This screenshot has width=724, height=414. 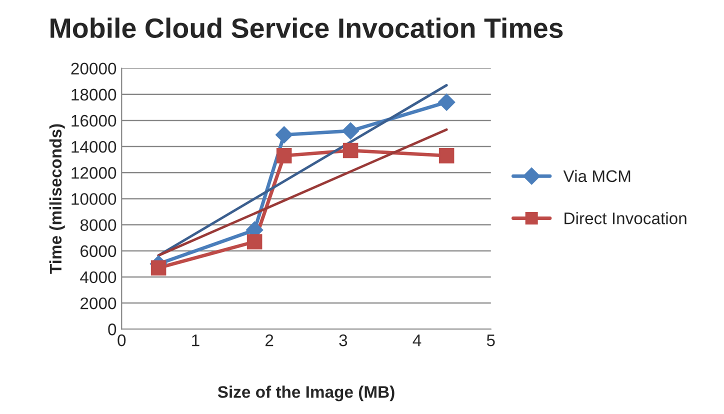 What do you see at coordinates (306, 394) in the screenshot?
I see `x-axis-title: Size of the Image (MB)` at bounding box center [306, 394].